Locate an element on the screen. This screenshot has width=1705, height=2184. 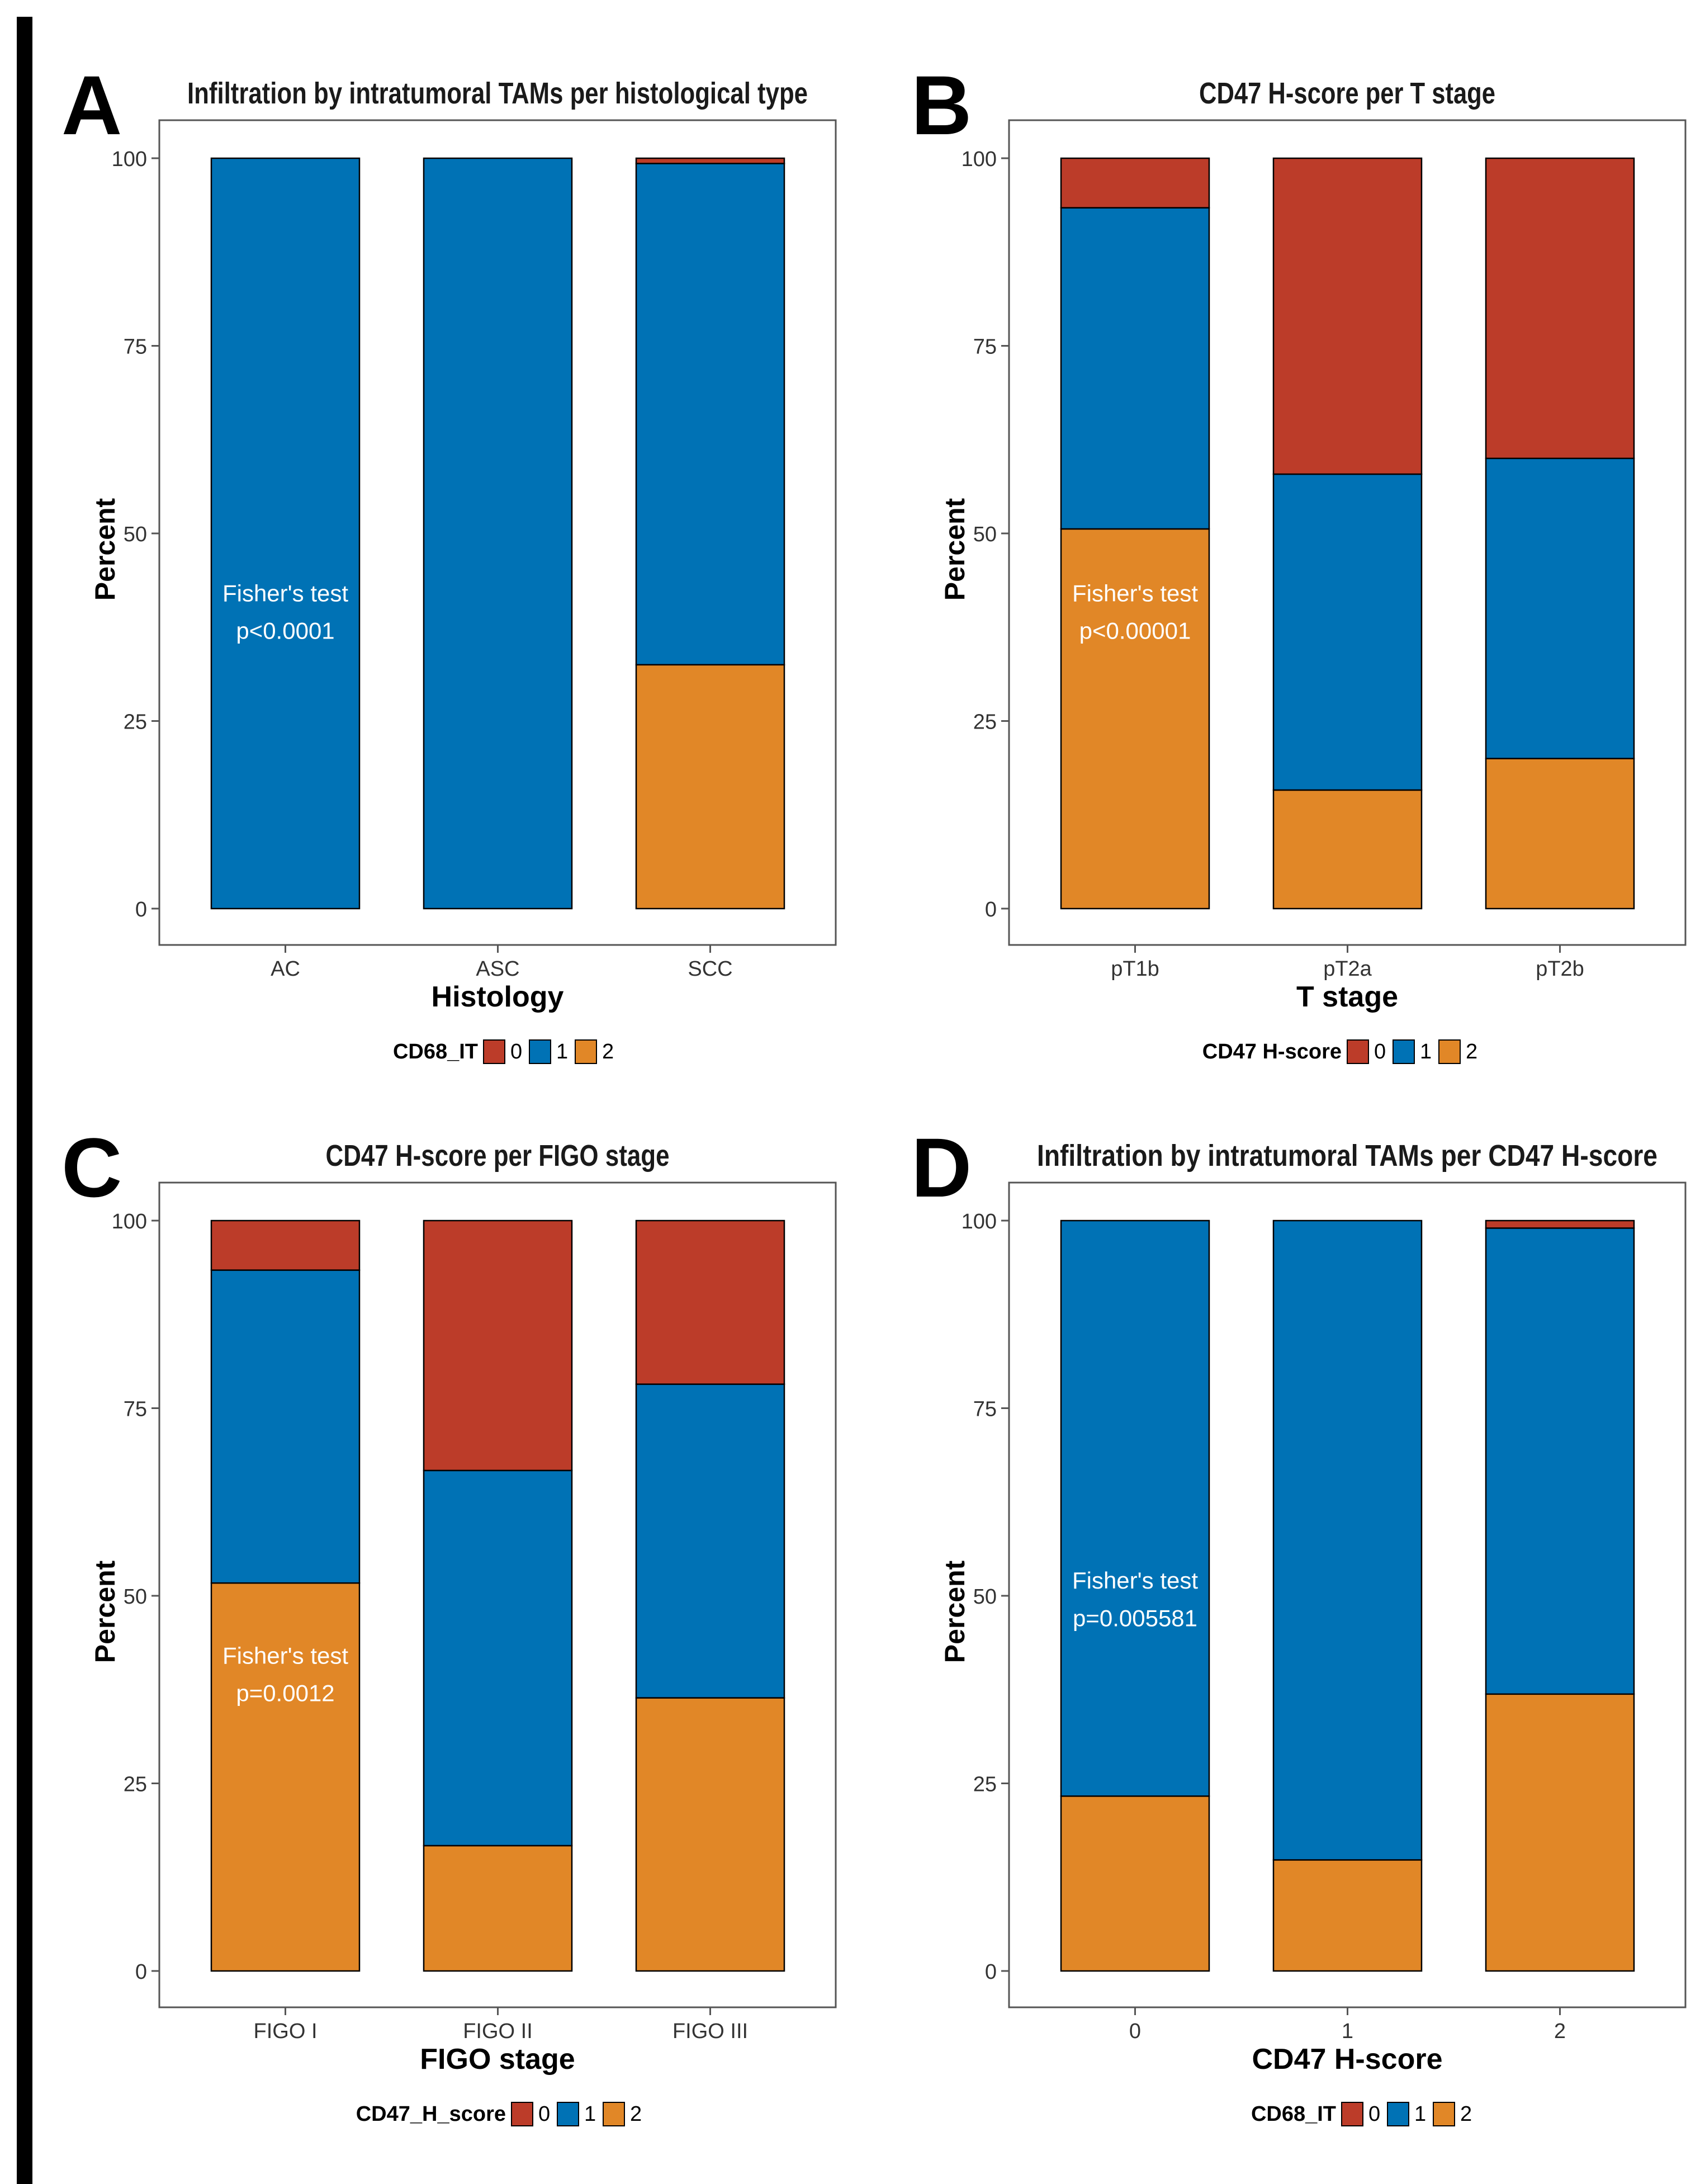
fisher-test-pvalue: p<0.0001 is located at coordinates (285, 630).